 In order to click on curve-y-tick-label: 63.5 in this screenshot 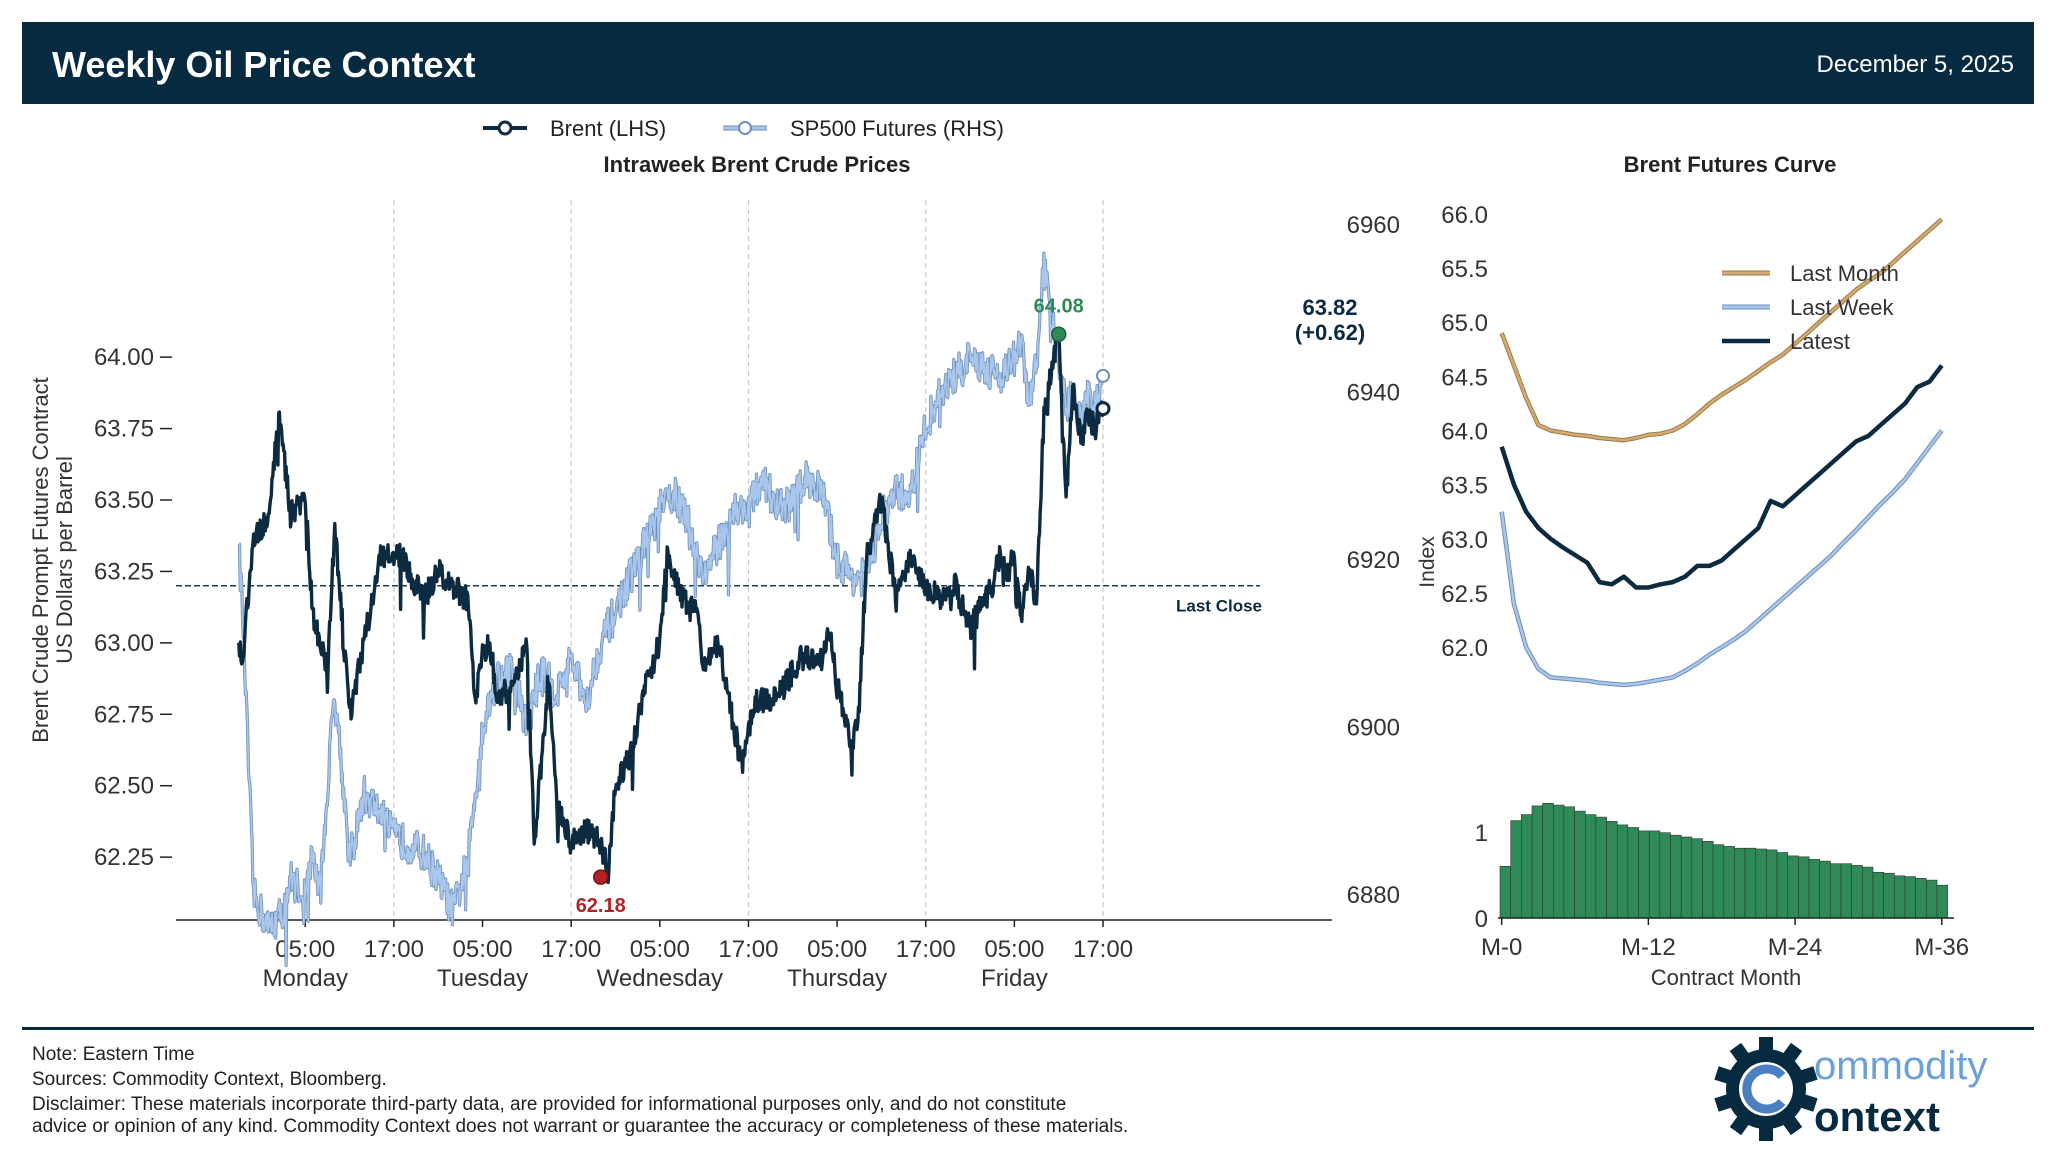, I will do `click(1464, 486)`.